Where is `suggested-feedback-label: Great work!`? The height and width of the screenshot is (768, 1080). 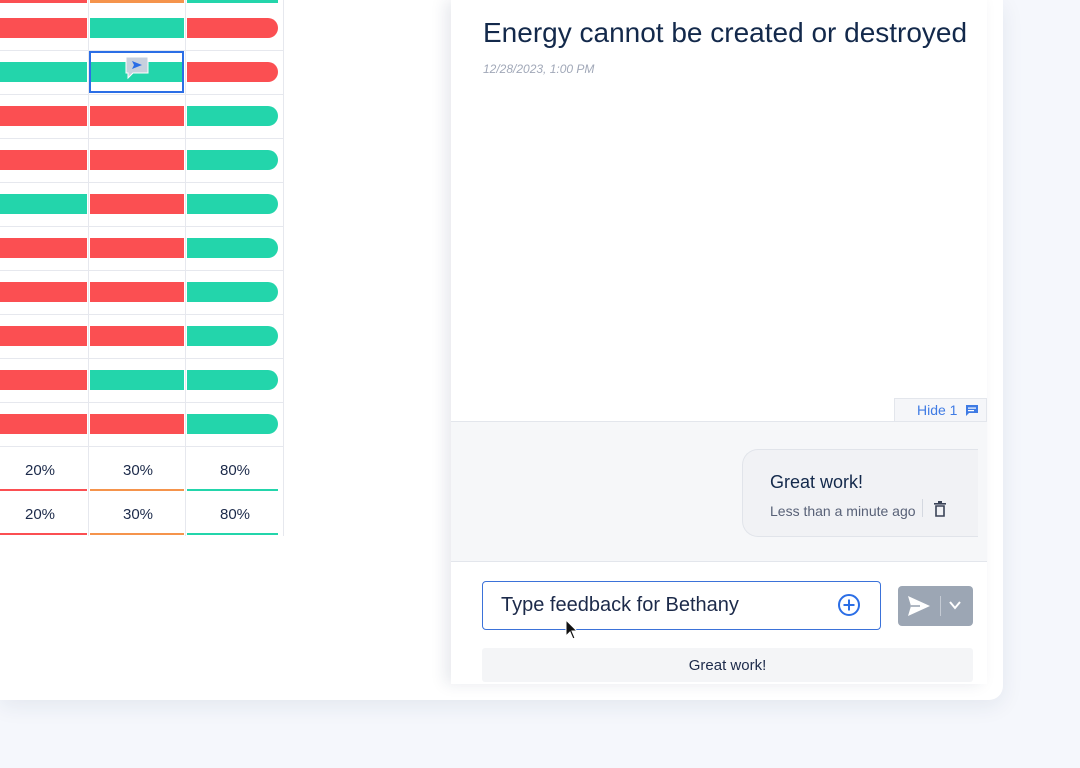
suggested-feedback-label: Great work! is located at coordinates (727, 665).